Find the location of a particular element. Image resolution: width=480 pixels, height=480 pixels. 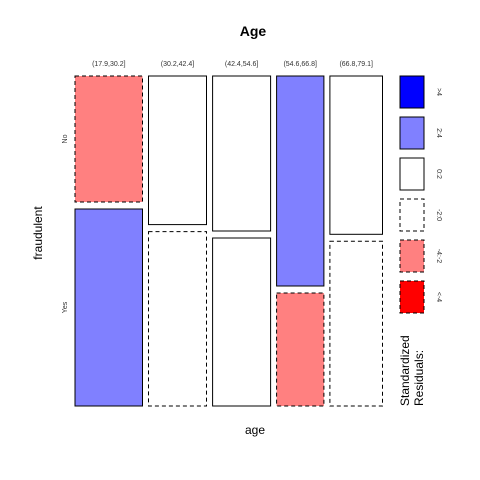

x-axis-label: age is located at coordinates (255, 430).